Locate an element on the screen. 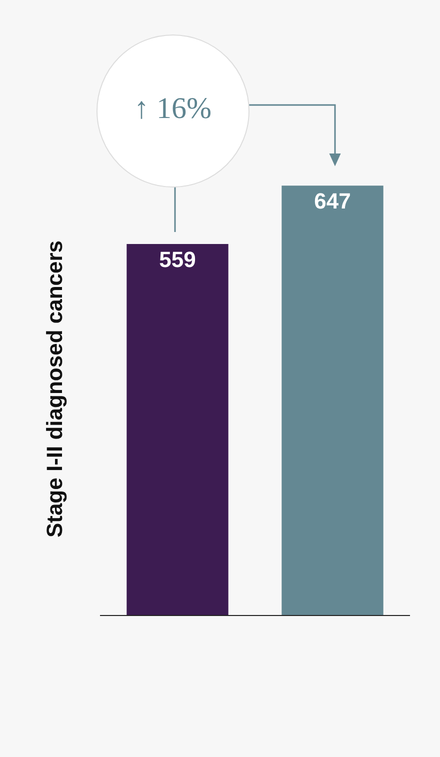  data-label: 559 is located at coordinates (177, 259).